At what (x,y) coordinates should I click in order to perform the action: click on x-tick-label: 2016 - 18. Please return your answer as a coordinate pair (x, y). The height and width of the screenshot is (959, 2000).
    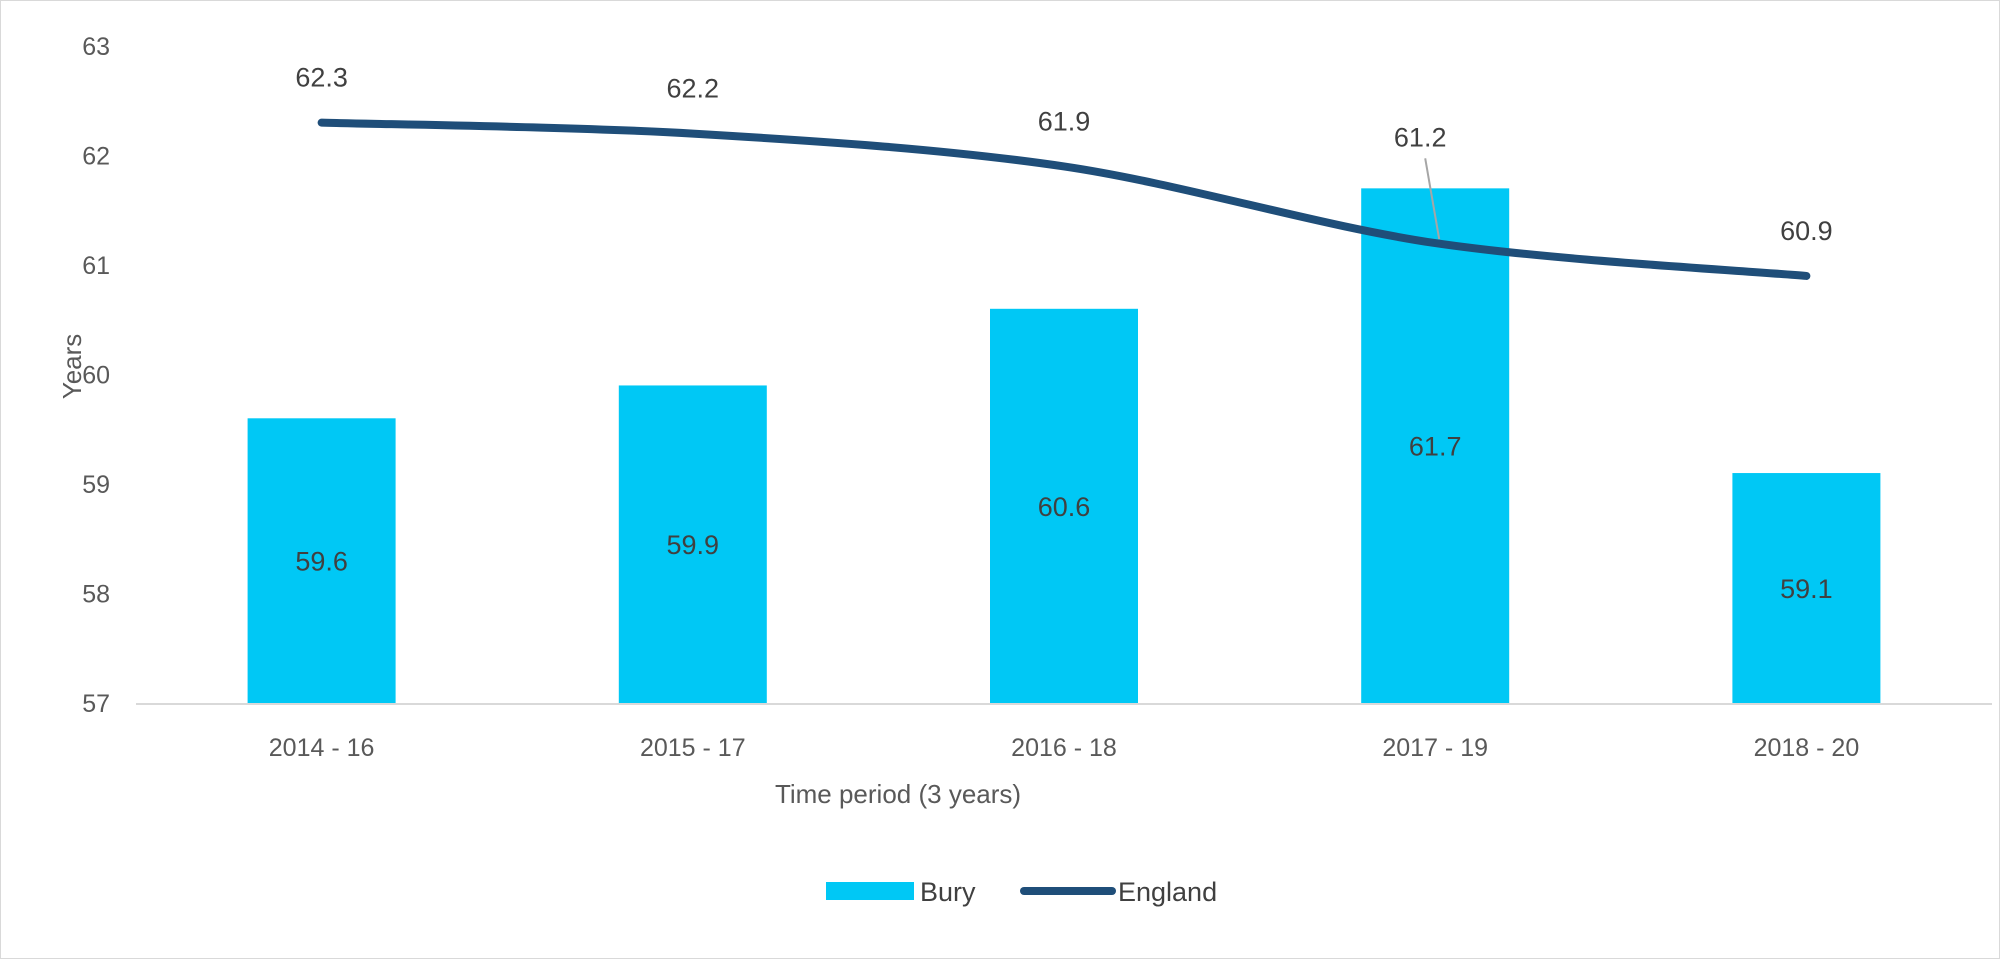
    Looking at the image, I should click on (1064, 748).